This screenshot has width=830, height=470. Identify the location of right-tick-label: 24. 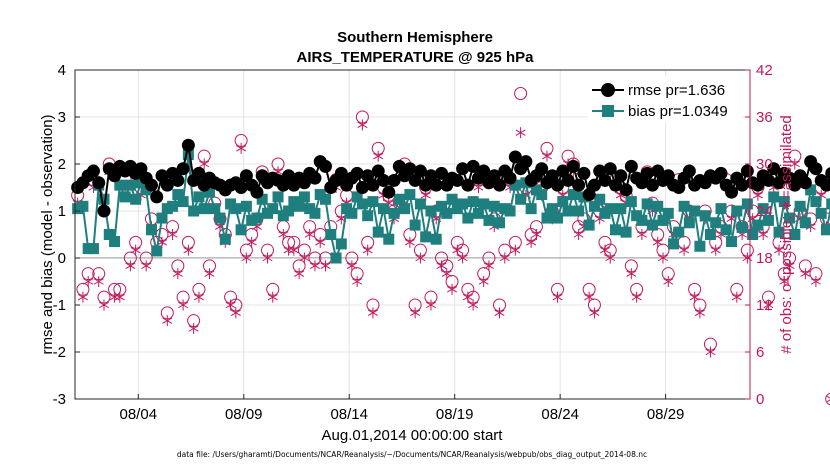
(764, 211).